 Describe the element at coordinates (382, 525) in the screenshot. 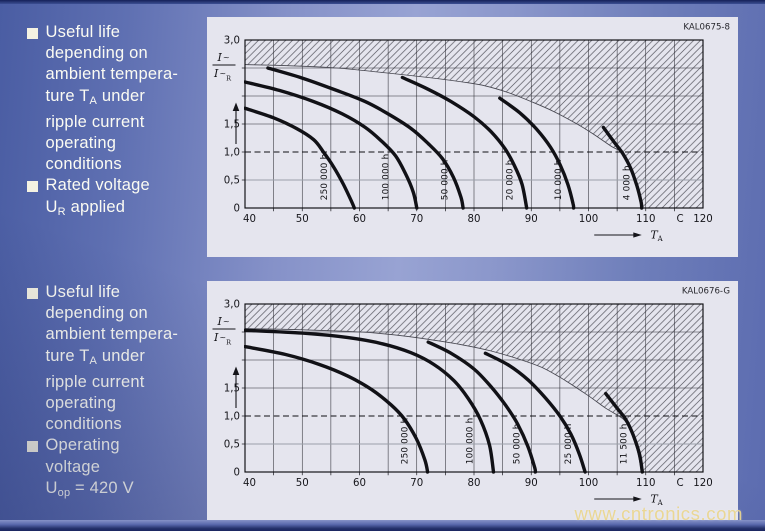

I see `bottom-border-line` at that location.